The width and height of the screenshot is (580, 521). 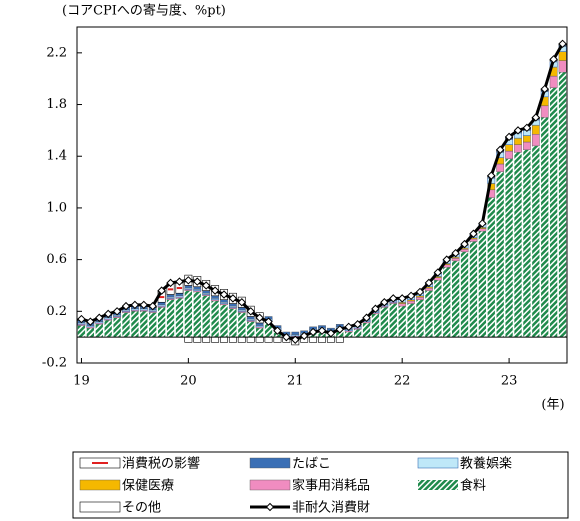 I want to click on legend-marker, so click(x=270, y=507).